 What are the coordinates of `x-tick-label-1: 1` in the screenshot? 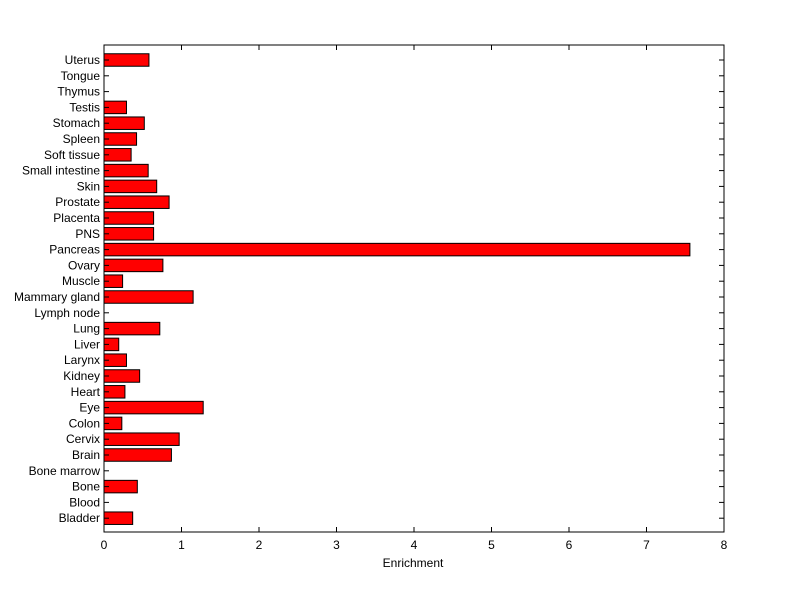 It's located at (181, 545).